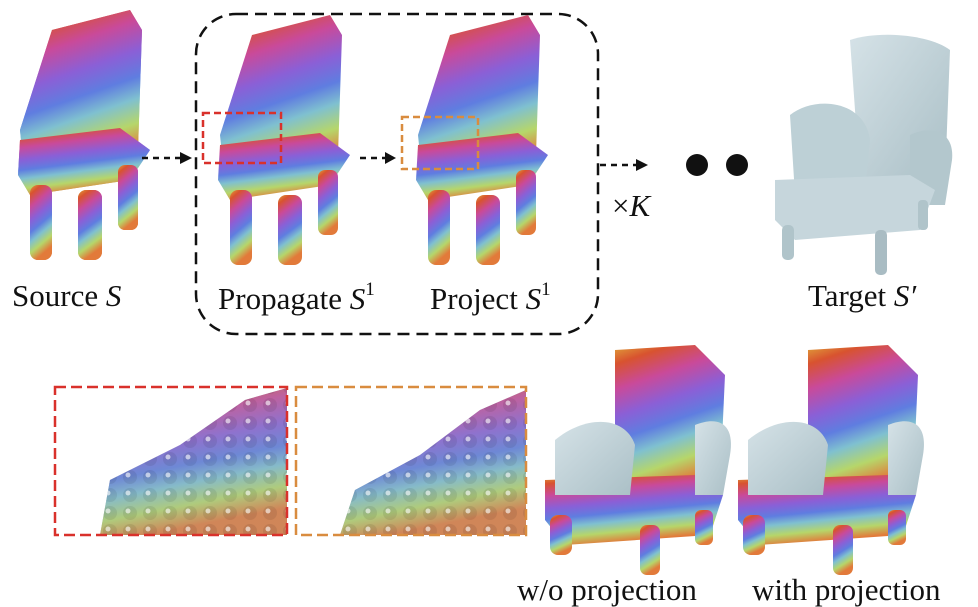 The image size is (978, 607). I want to click on project-label: Project S1, so click(490, 297).